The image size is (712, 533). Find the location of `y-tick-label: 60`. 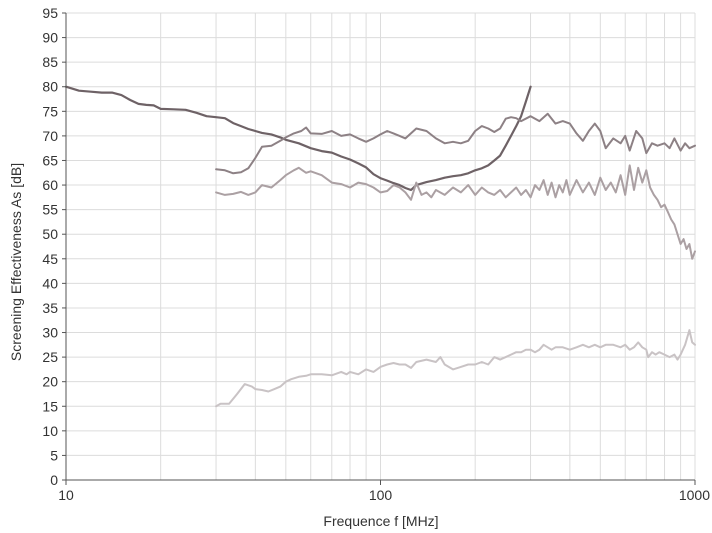

y-tick-label: 60 is located at coordinates (50, 185).